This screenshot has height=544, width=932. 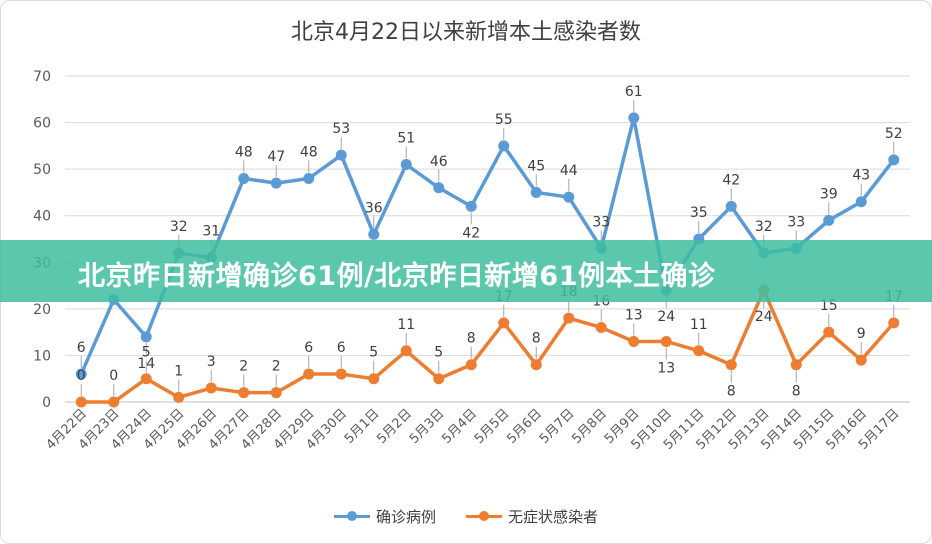 What do you see at coordinates (829, 194) in the screenshot?
I see `data-label: 39` at bounding box center [829, 194].